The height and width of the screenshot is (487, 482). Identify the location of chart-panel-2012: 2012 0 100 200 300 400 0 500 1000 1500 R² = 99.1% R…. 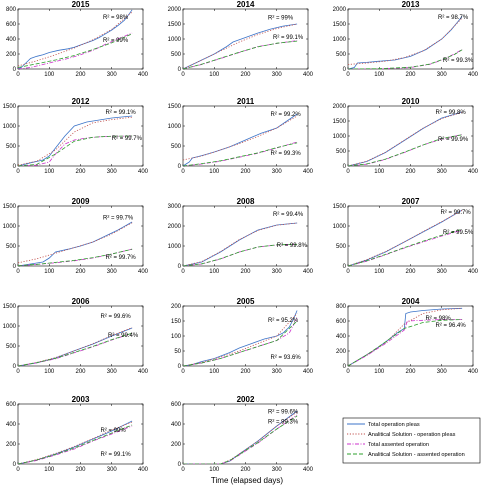
(76, 136).